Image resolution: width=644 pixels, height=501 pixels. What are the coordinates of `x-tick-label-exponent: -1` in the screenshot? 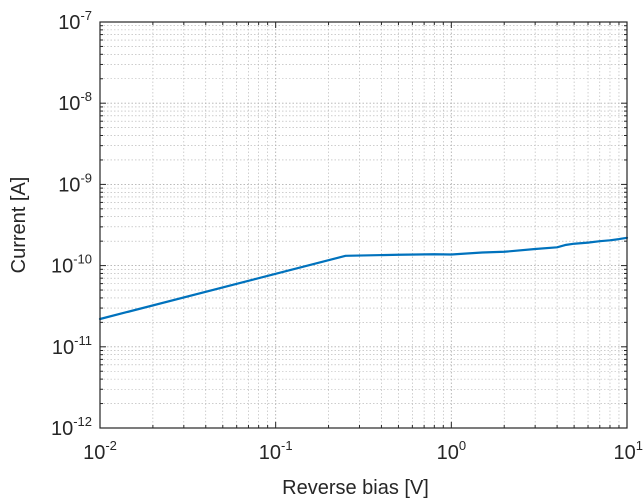 It's located at (287, 445).